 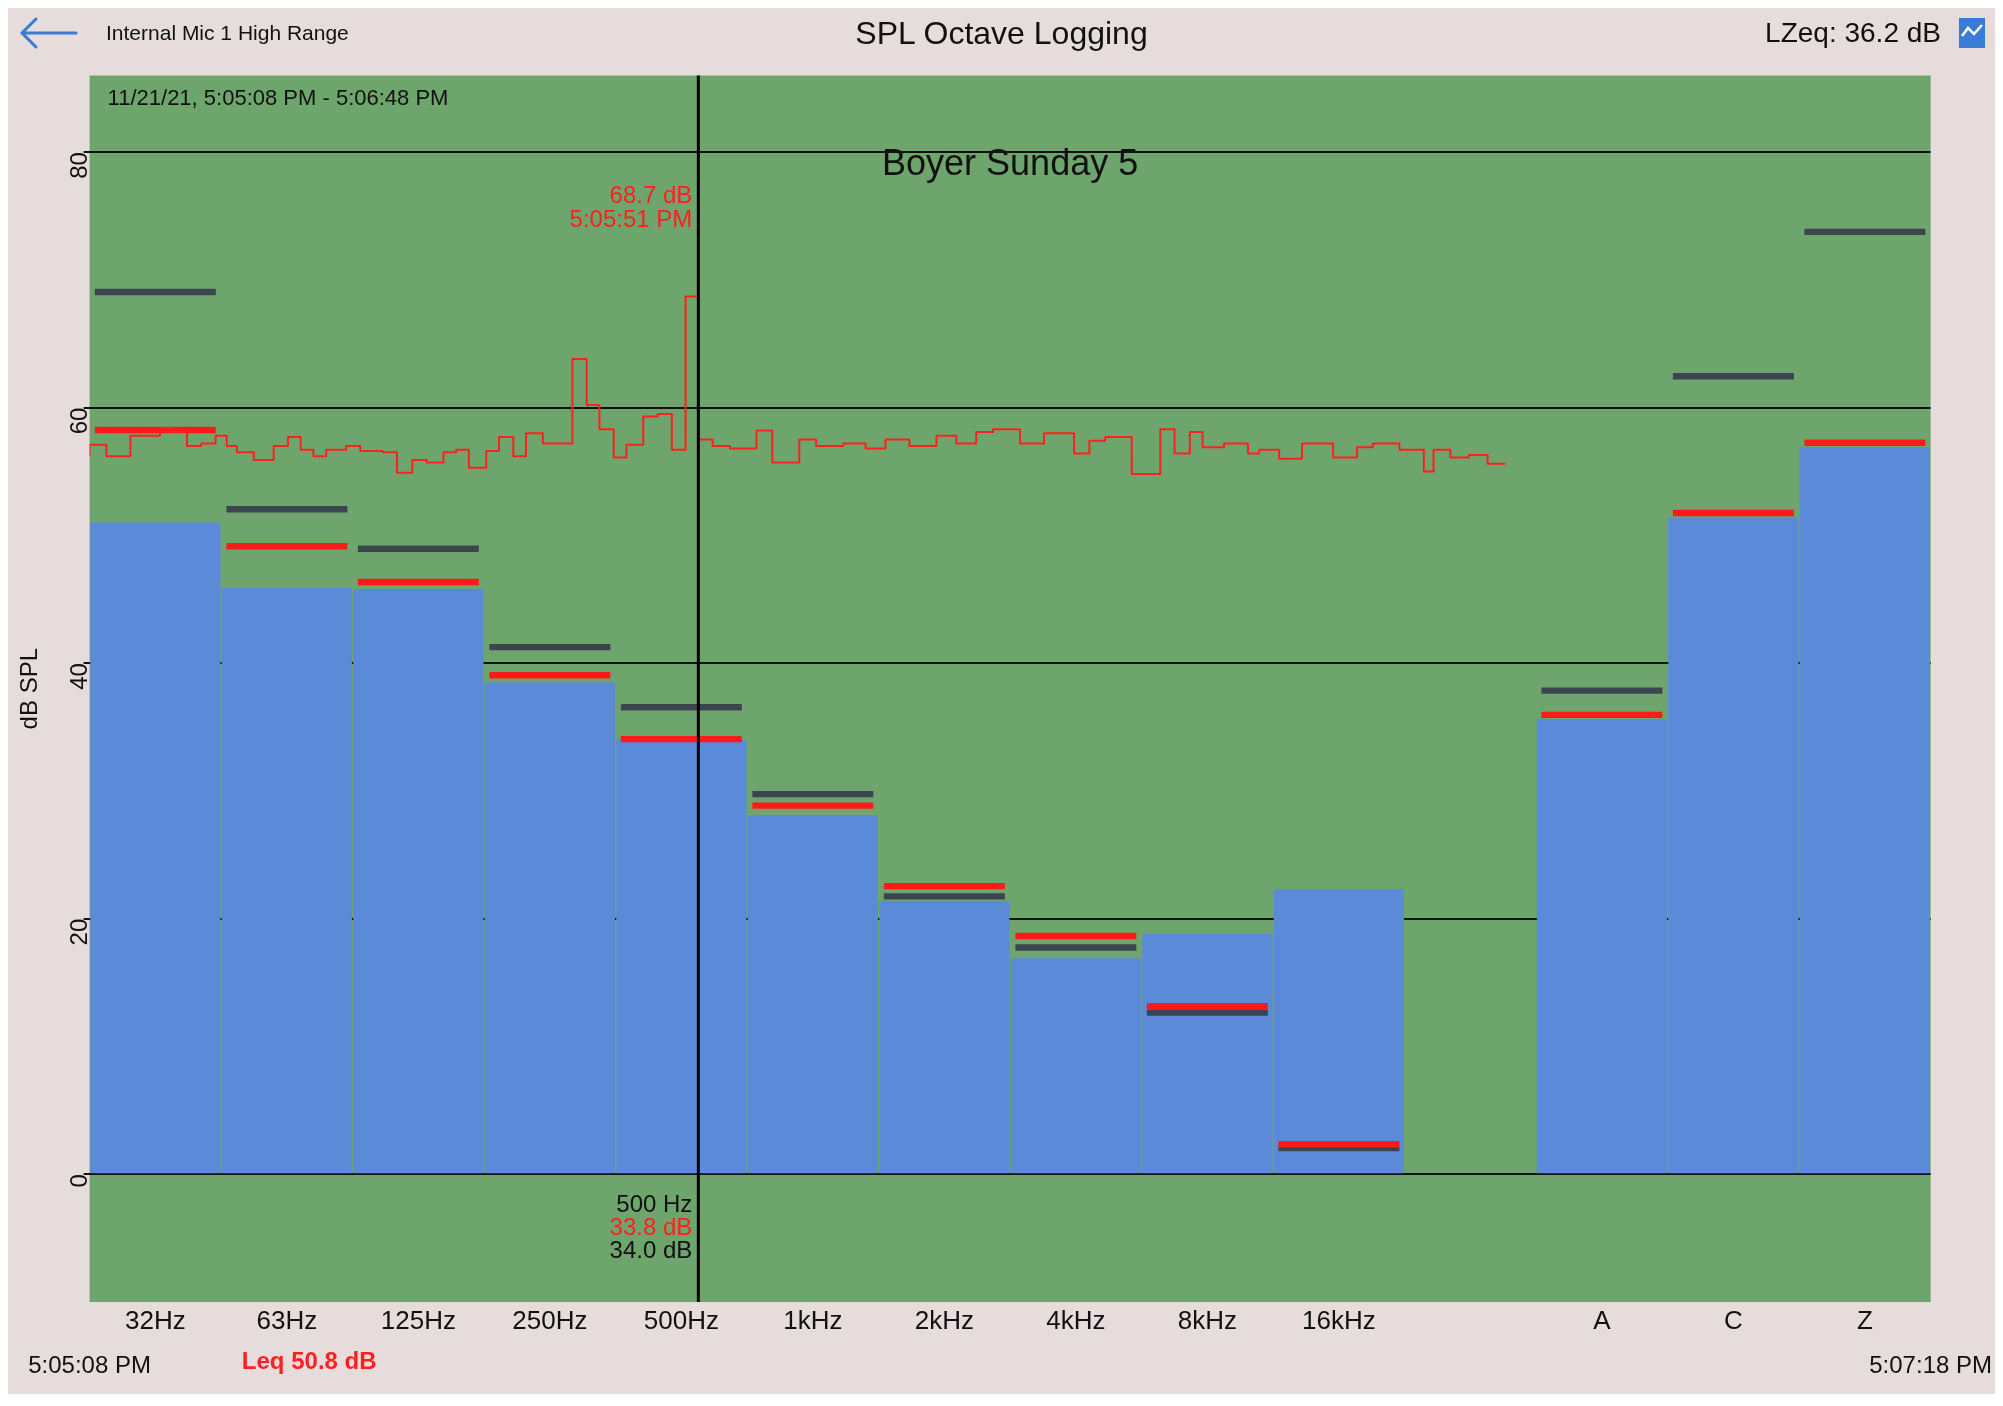 What do you see at coordinates (79, 421) in the screenshot?
I see `y-tick-label: 60` at bounding box center [79, 421].